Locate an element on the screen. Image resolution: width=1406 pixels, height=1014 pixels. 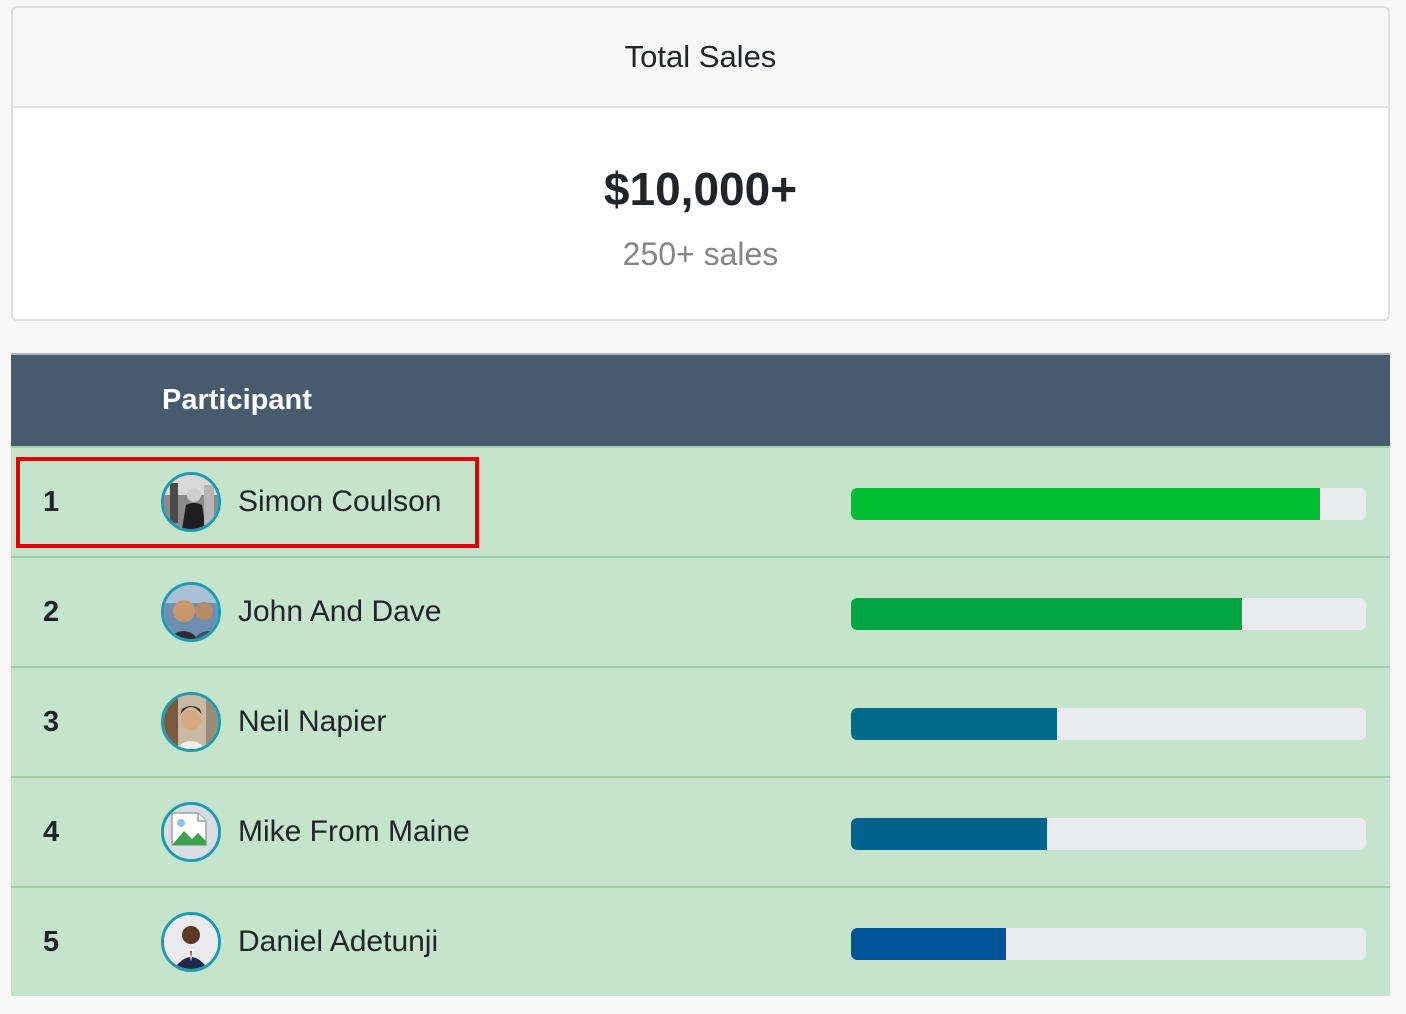
table-row: 1 Simon Coulson is located at coordinates (700, 501).